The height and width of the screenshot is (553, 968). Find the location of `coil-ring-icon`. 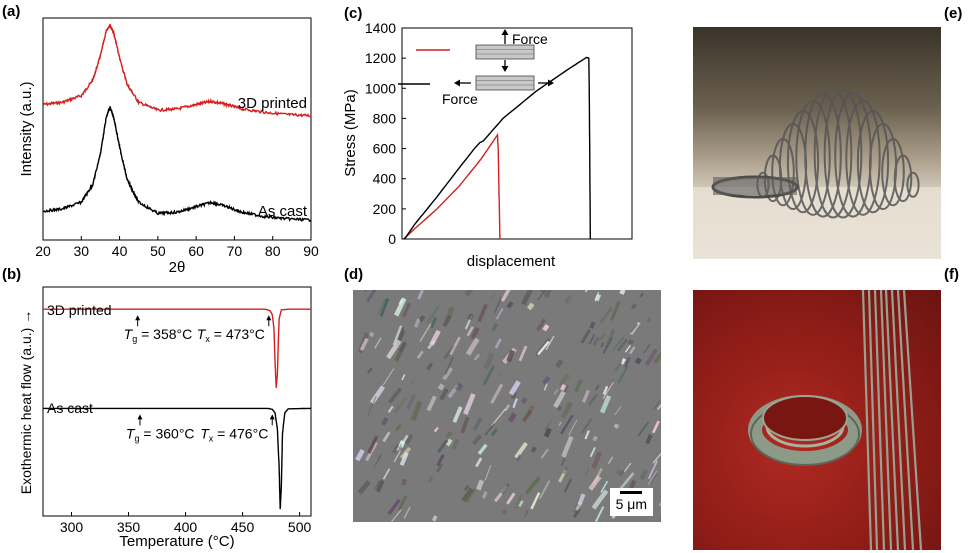

coil-ring-icon is located at coordinates (805, 430).